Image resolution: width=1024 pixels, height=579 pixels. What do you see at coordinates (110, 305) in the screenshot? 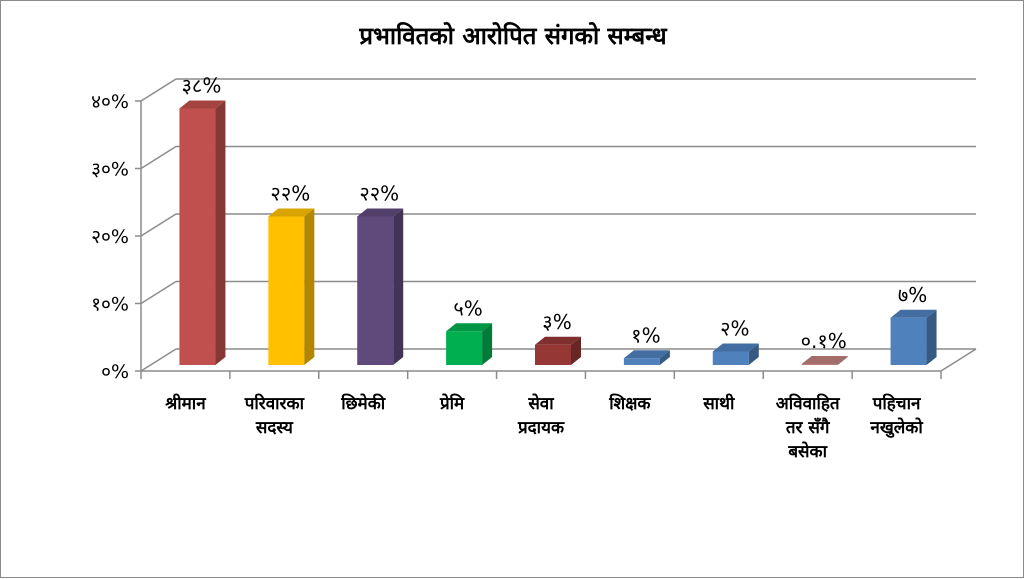
I see `y-tick-label: १०%` at bounding box center [110, 305].